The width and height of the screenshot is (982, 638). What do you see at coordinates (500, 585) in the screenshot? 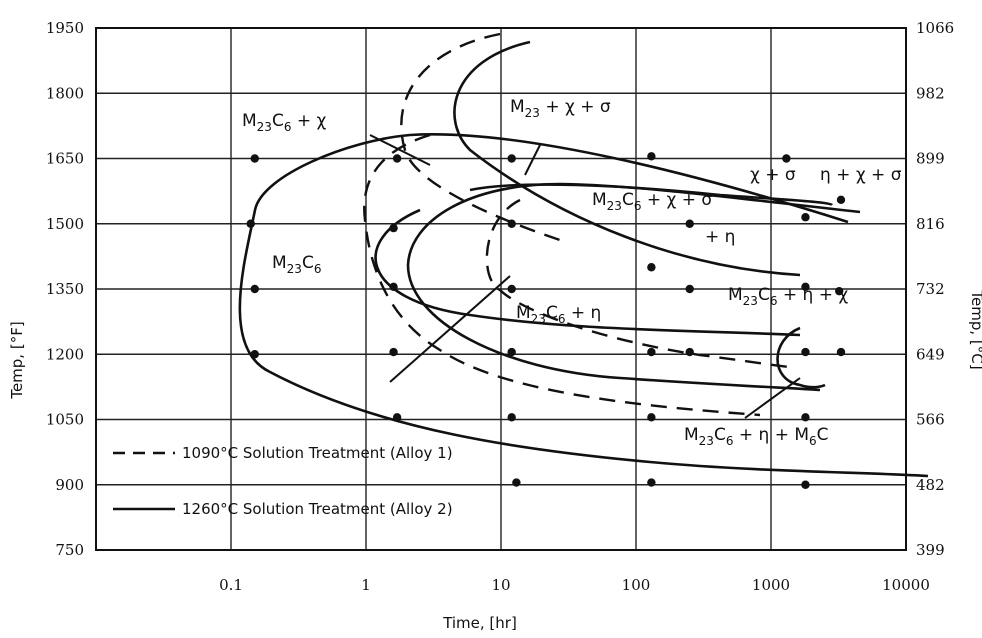
I see `x-tick-label: 10` at bounding box center [500, 585].